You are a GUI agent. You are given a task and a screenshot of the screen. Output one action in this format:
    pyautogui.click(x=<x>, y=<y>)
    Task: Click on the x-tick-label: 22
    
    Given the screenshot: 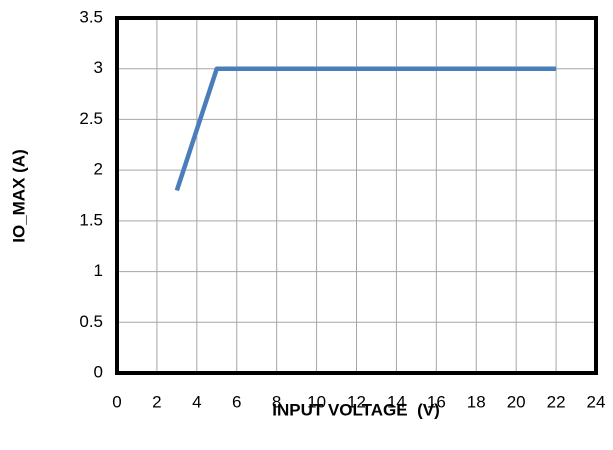 What is the action you would take?
    pyautogui.click(x=556, y=401)
    